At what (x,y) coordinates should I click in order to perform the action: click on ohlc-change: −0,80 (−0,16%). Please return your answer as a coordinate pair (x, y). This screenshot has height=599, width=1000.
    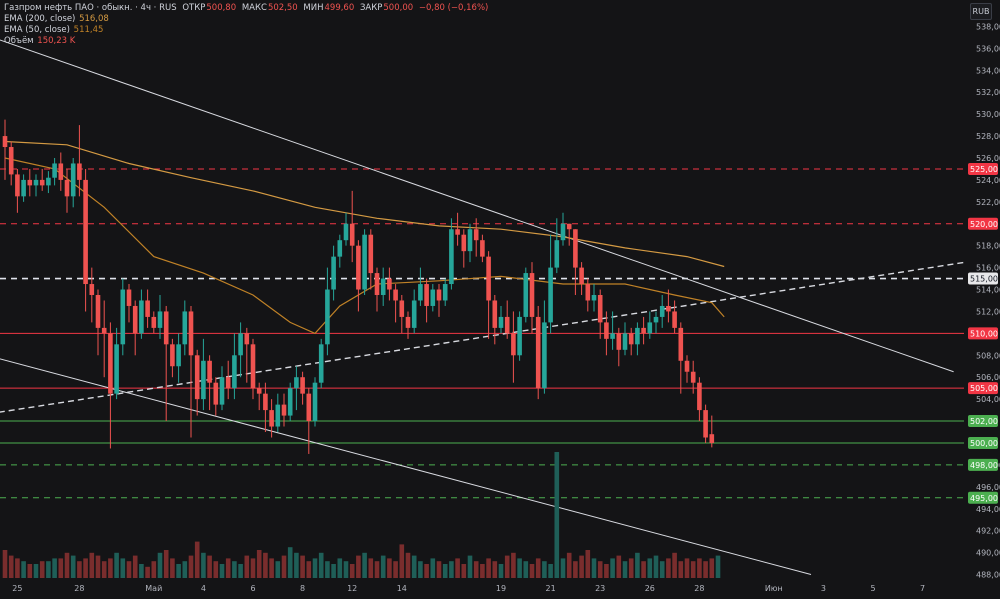
    Looking at the image, I should click on (453, 8).